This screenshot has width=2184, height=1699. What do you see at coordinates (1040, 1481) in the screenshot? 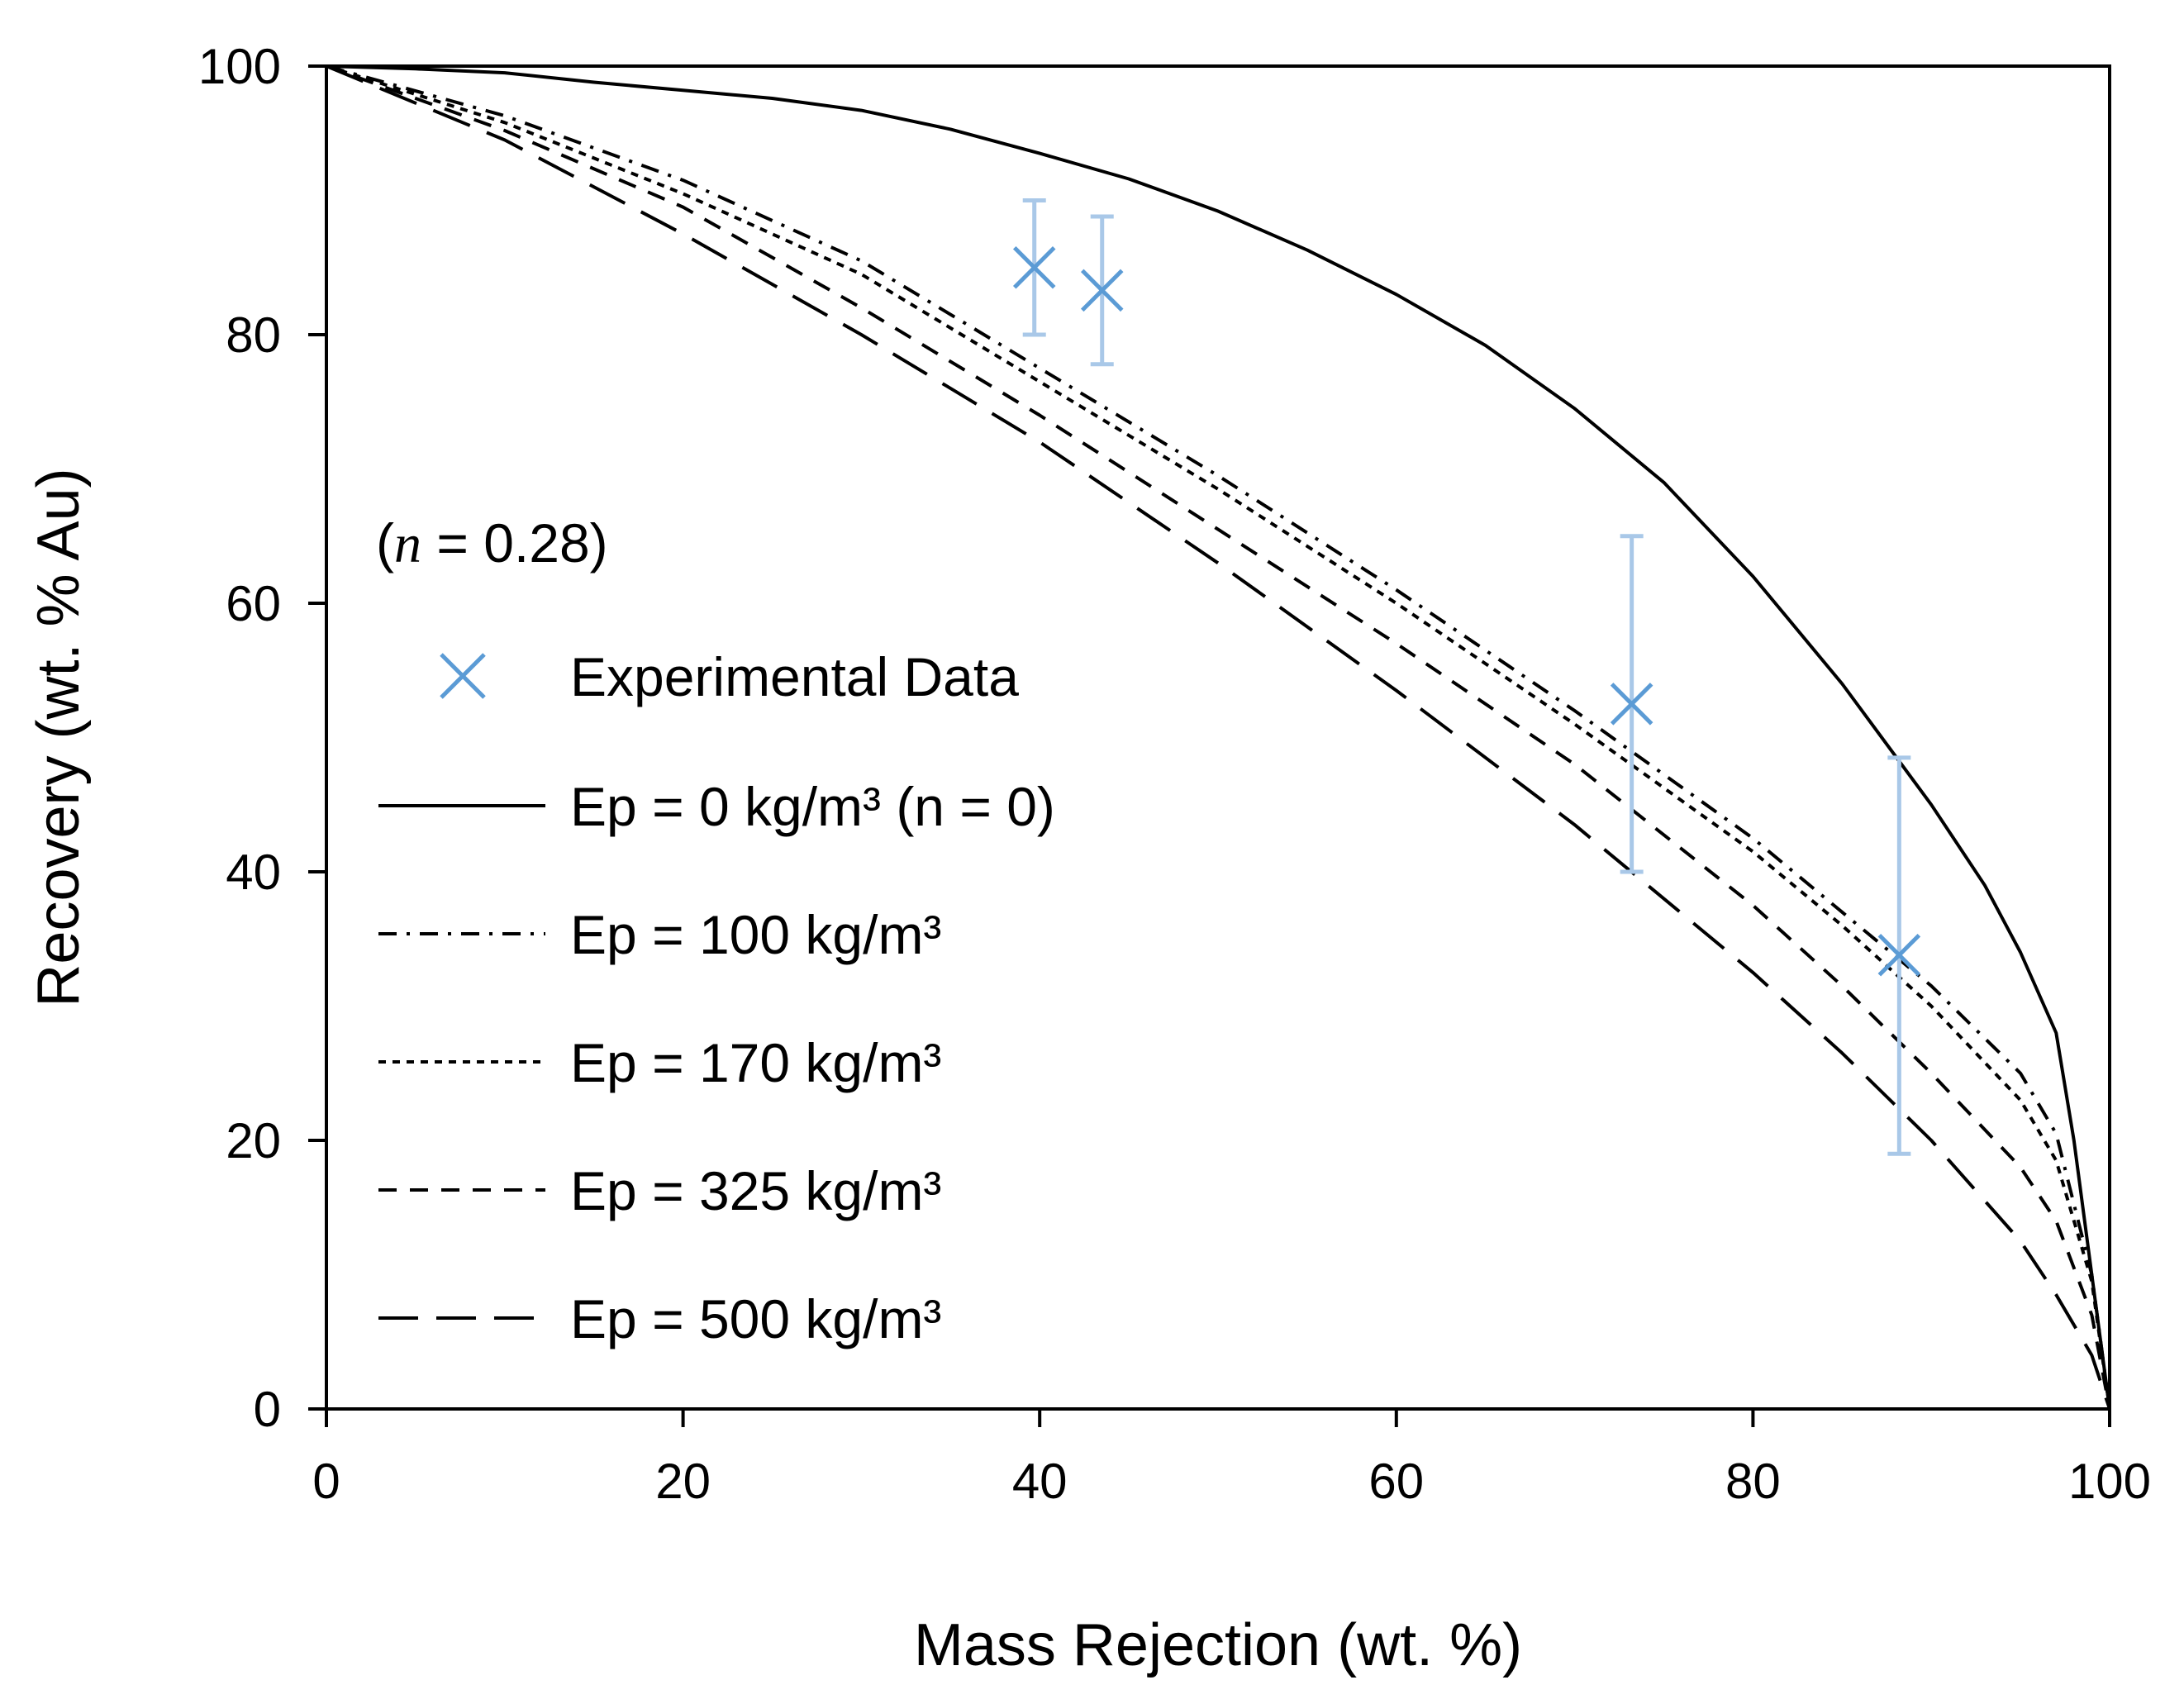
I see `x-tick-label: 40` at bounding box center [1040, 1481].